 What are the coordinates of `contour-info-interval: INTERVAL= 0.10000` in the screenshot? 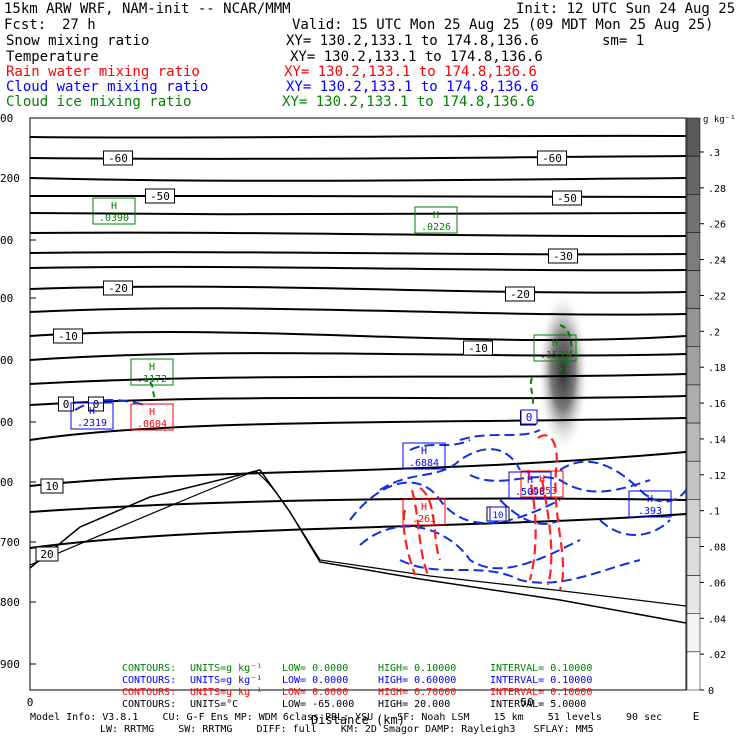 It's located at (541, 668).